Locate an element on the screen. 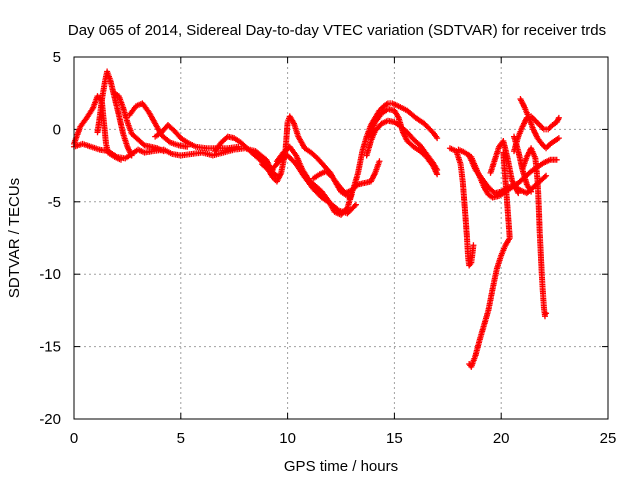 The width and height of the screenshot is (640, 480). x-tick-label: 0 is located at coordinates (74, 438).